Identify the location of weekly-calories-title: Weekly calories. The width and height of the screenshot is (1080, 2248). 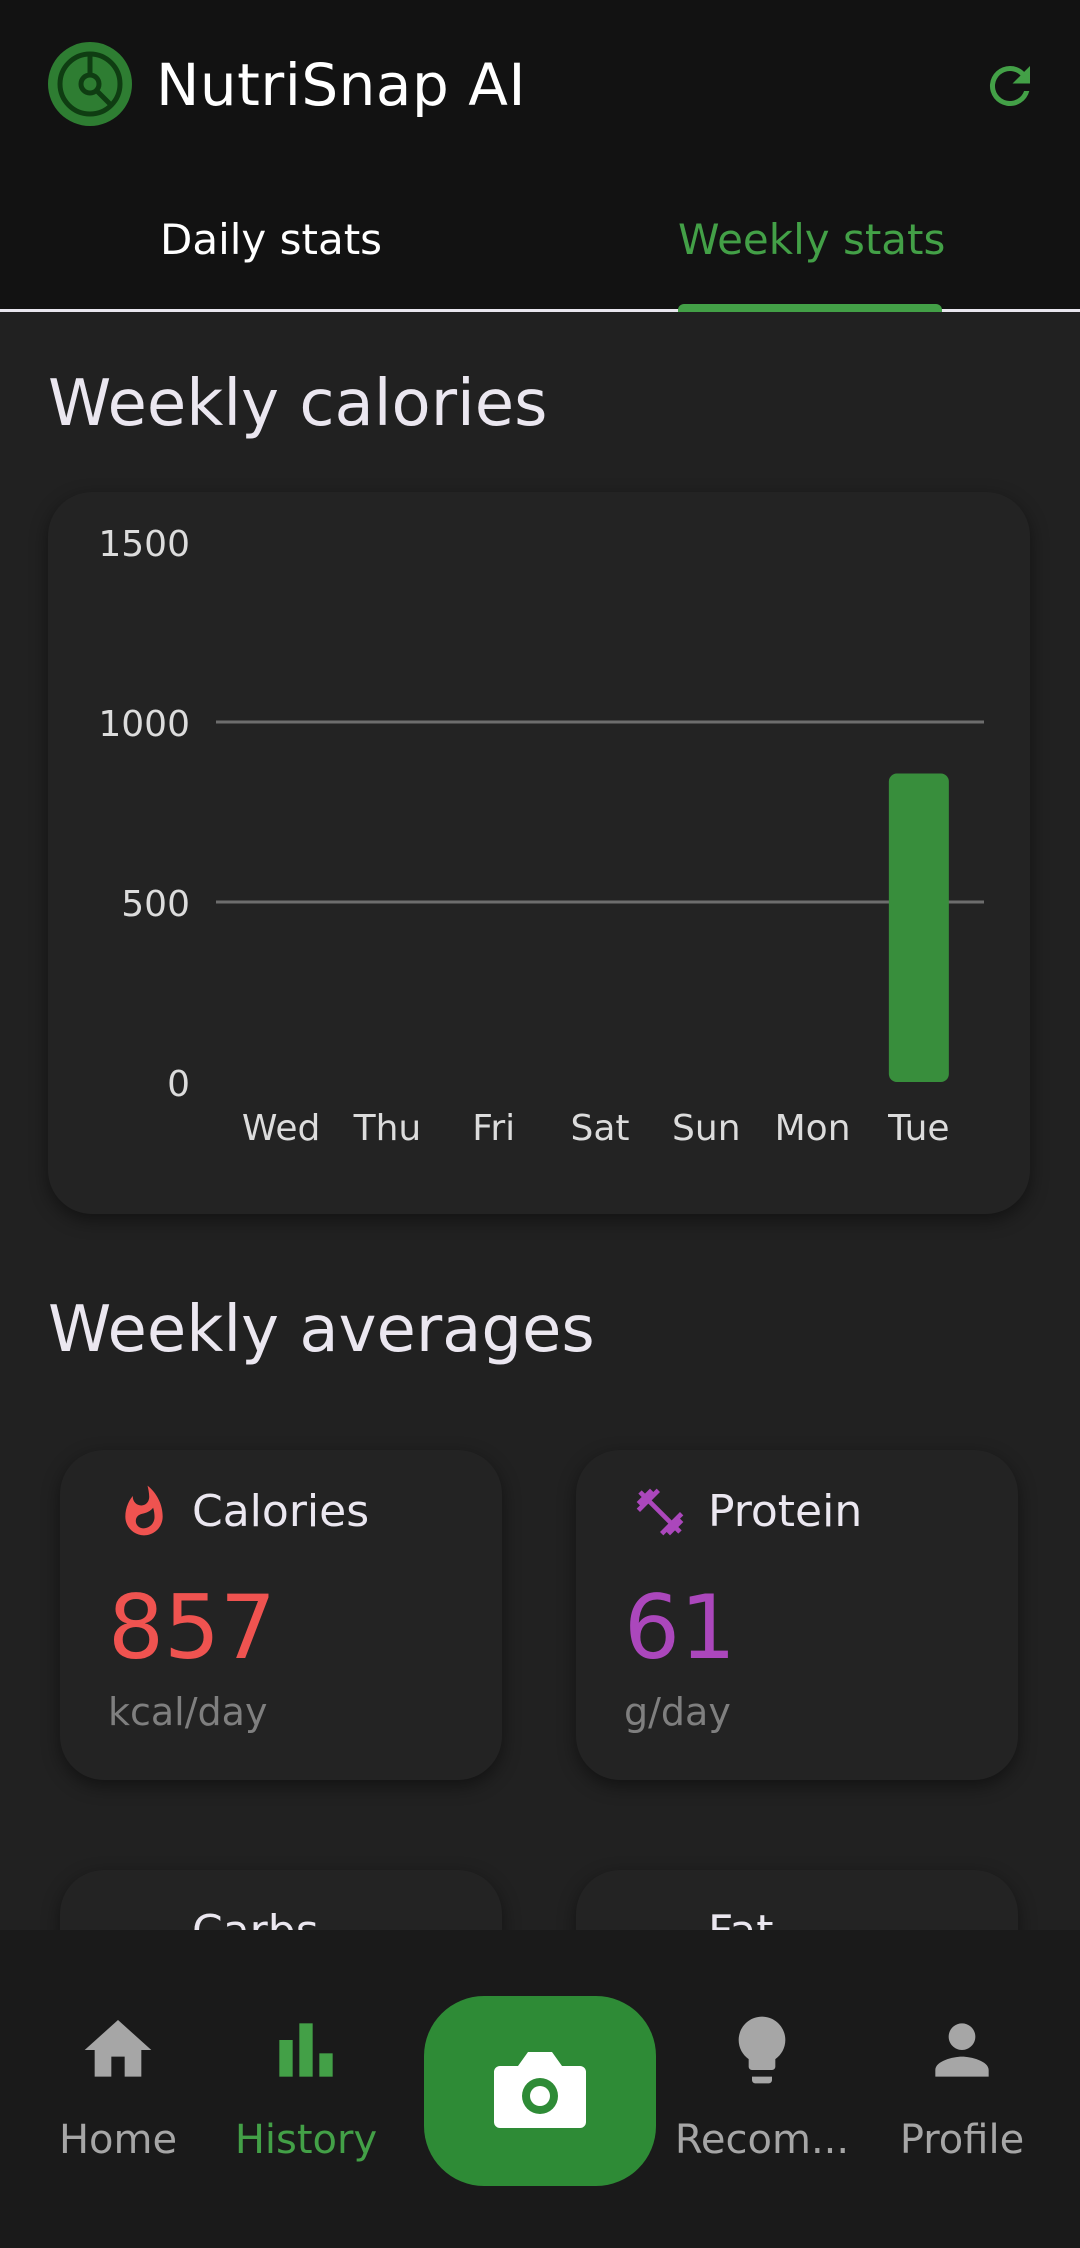
(298, 404).